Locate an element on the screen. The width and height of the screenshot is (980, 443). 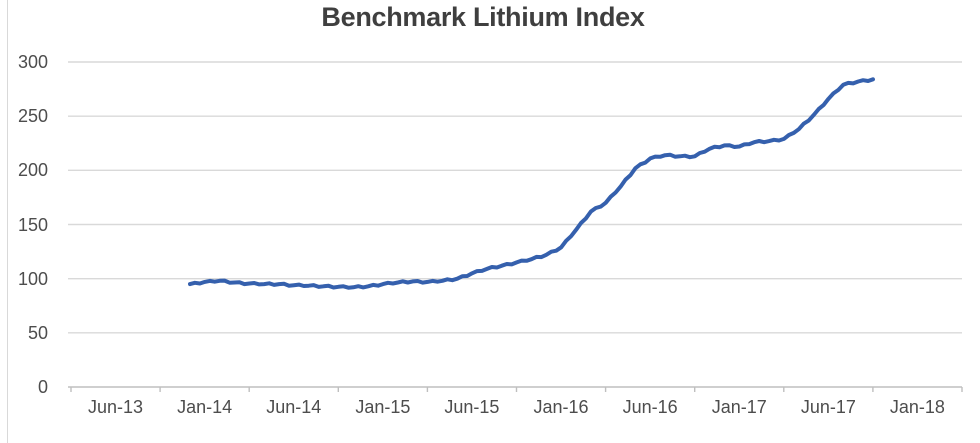
y-axis-tick-label: 250 is located at coordinates (32, 116).